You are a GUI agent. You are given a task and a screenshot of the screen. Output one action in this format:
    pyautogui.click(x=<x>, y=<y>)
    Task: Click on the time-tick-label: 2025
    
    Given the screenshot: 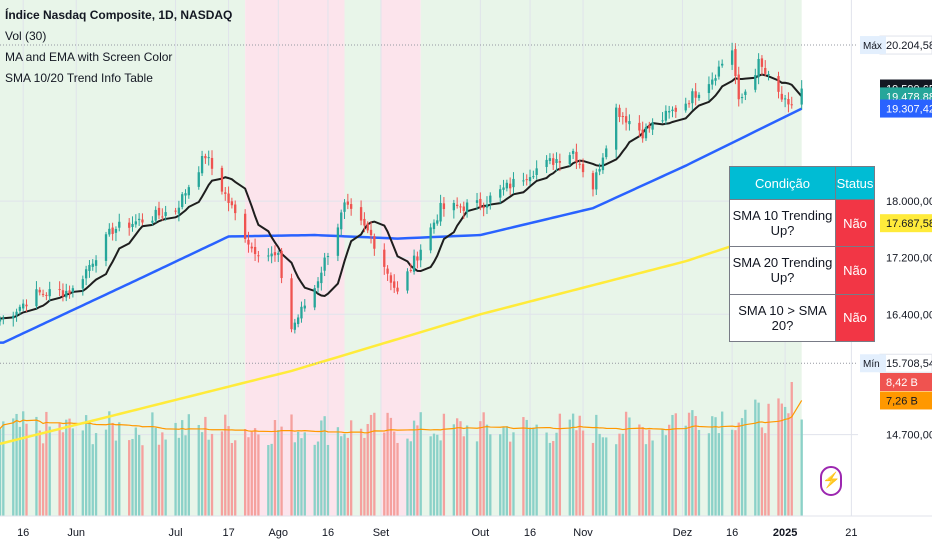 What is the action you would take?
    pyautogui.click(x=785, y=533)
    